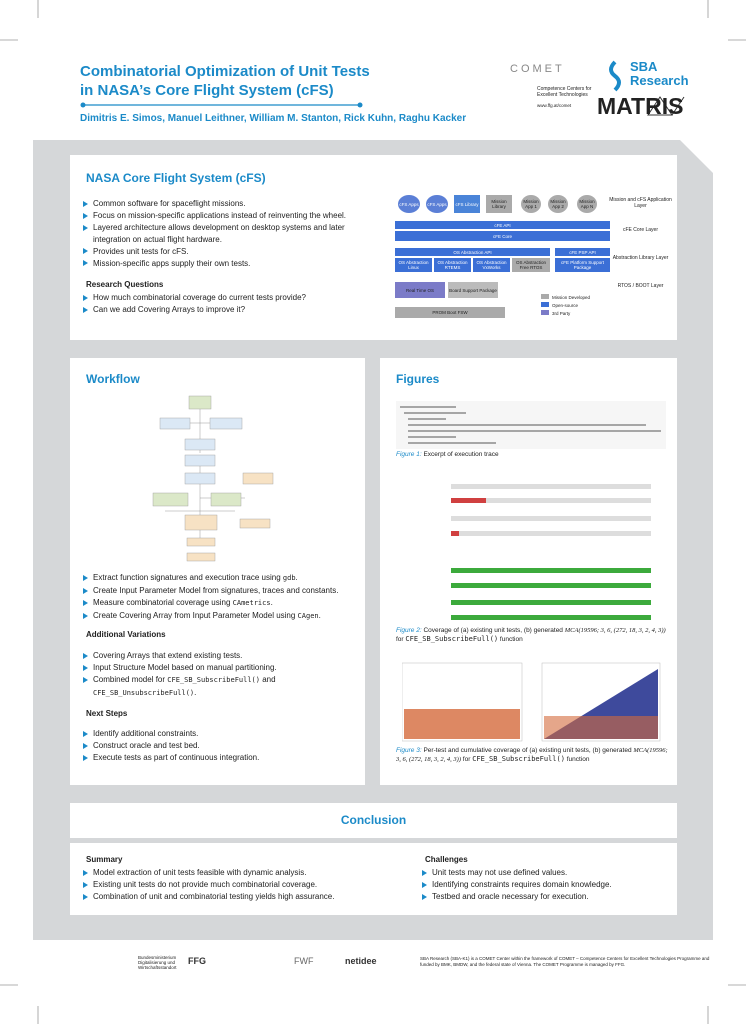  What do you see at coordinates (289, 578) in the screenshot?
I see `text-segment: gdb` at bounding box center [289, 578].